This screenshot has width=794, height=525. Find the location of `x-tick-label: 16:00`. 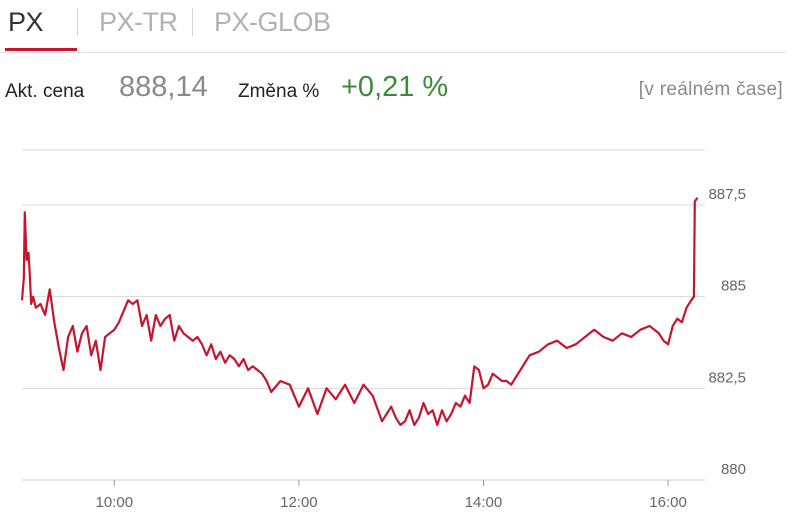

x-tick-label: 16:00 is located at coordinates (668, 502).